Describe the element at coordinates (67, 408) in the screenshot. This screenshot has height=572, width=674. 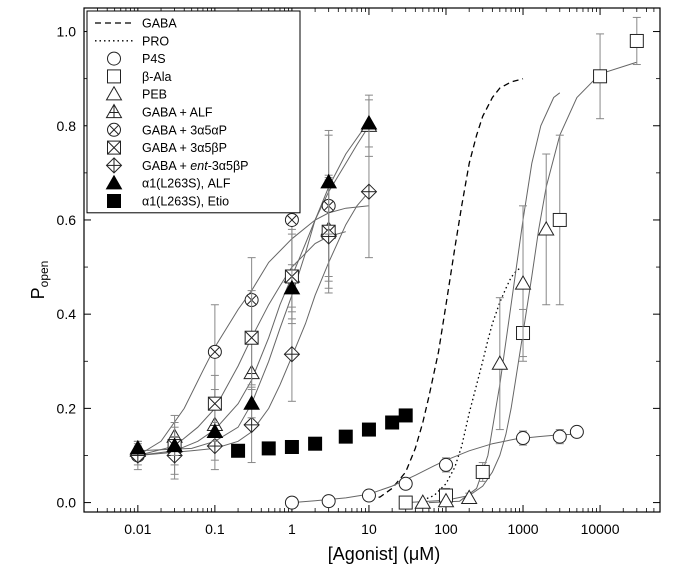
I see `y-tick-label: 0.2` at that location.